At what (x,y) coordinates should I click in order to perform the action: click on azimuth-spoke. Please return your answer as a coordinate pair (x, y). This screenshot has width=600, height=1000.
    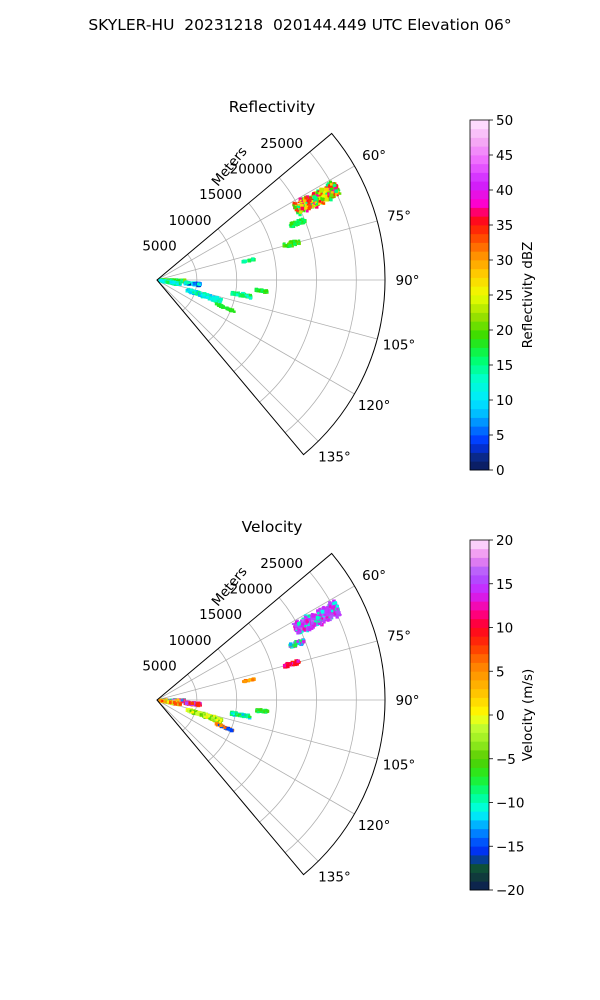
    Looking at the image, I should click on (237, 360).